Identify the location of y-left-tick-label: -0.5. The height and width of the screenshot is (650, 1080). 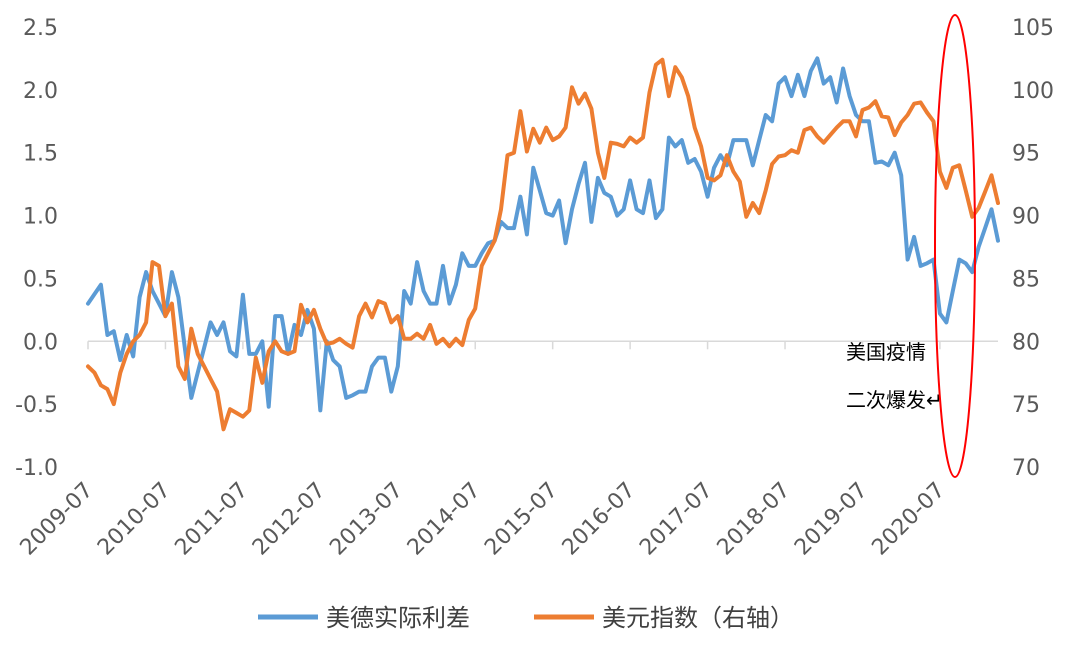
(36, 405).